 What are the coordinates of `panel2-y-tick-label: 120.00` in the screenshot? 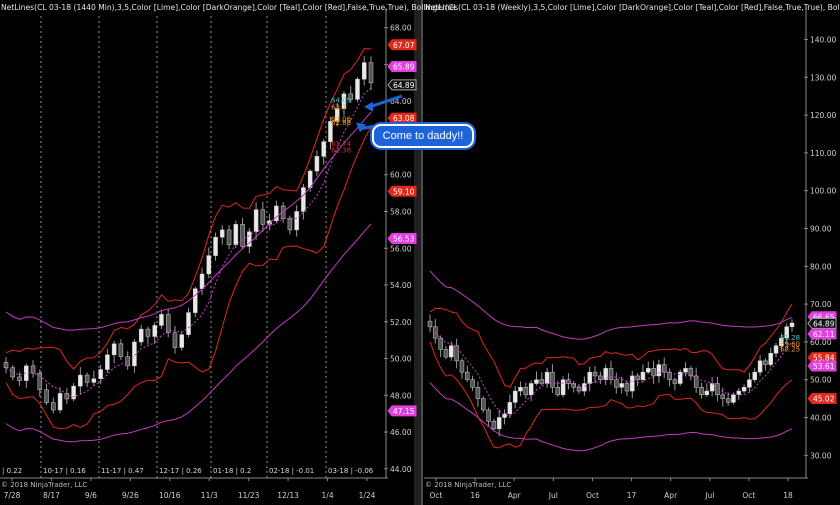 It's located at (823, 115).